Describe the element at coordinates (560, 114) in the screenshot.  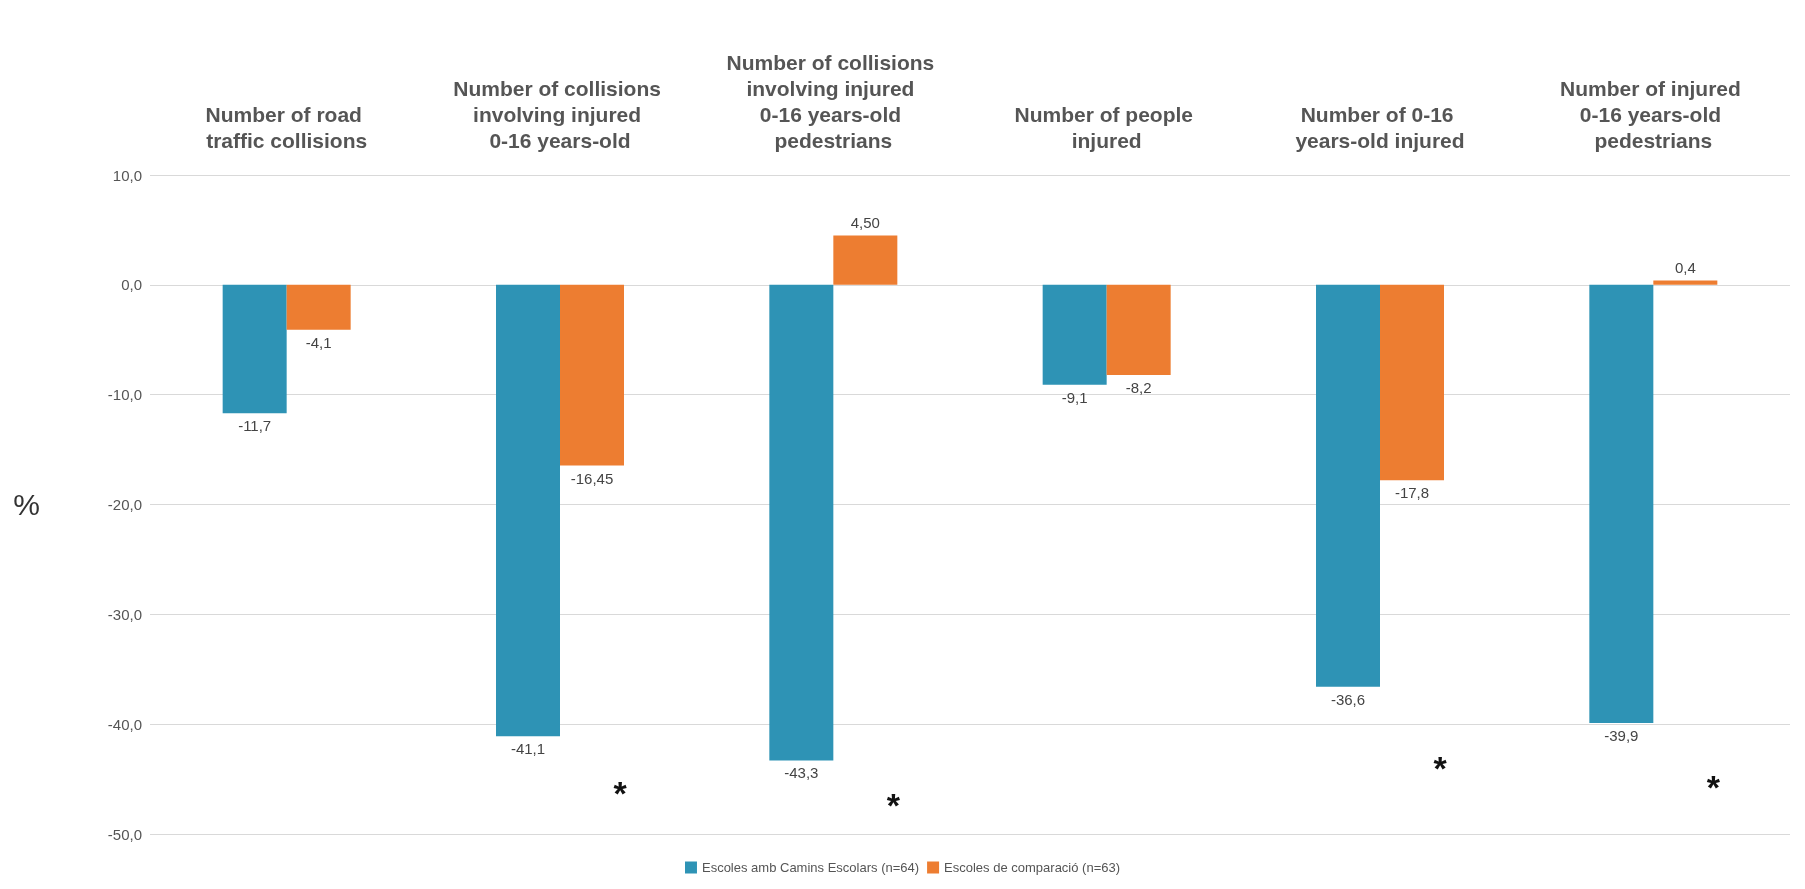
I see `x-tick-label: Number of collisions involving injured 0-16 years-old` at that location.